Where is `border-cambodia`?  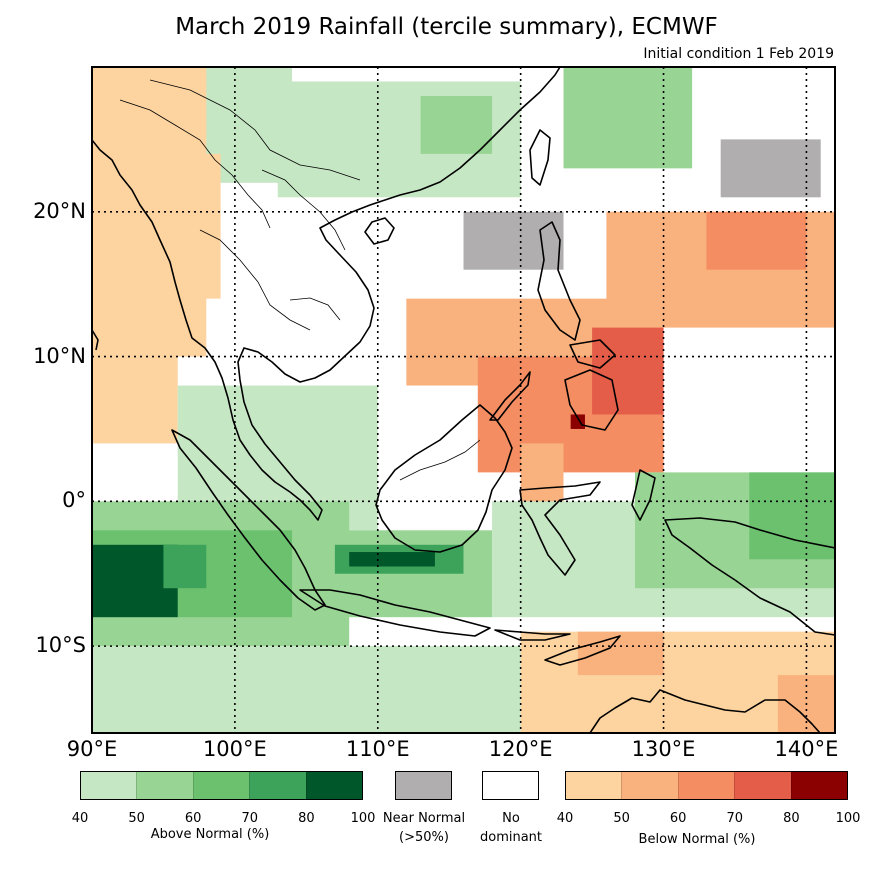
border-cambodia is located at coordinates (315, 309).